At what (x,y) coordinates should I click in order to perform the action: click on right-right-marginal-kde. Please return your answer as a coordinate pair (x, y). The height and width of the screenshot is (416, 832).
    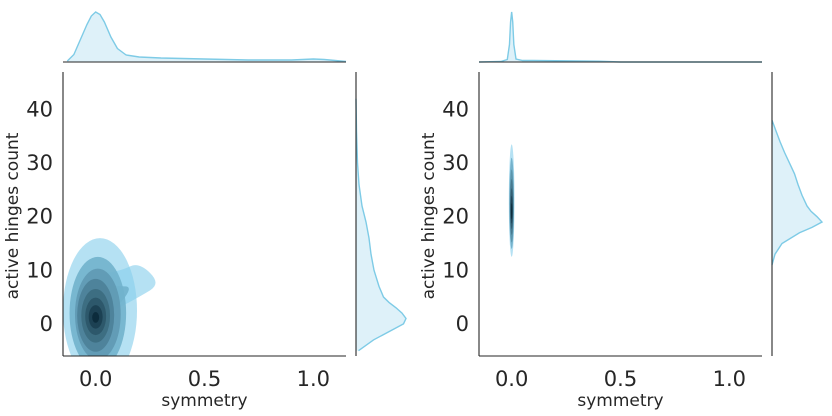
    Looking at the image, I should click on (797, 214).